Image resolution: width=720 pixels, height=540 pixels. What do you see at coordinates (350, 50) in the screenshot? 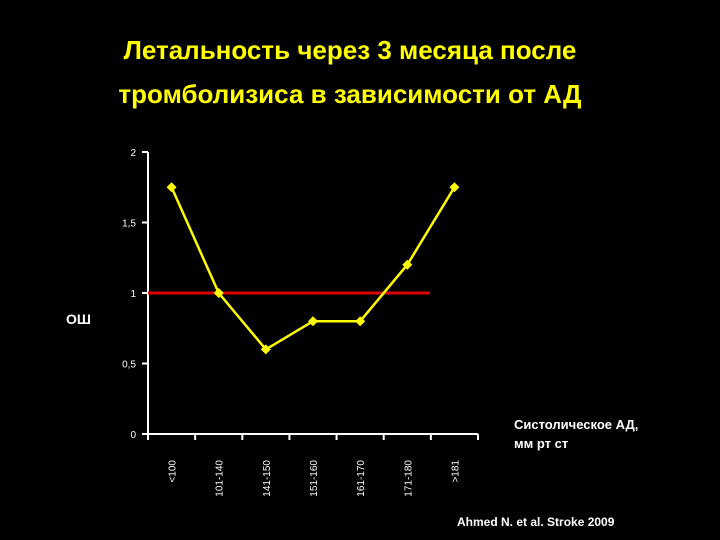
I see `slide-title-line-1: Летальность через 3 месяца после` at bounding box center [350, 50].